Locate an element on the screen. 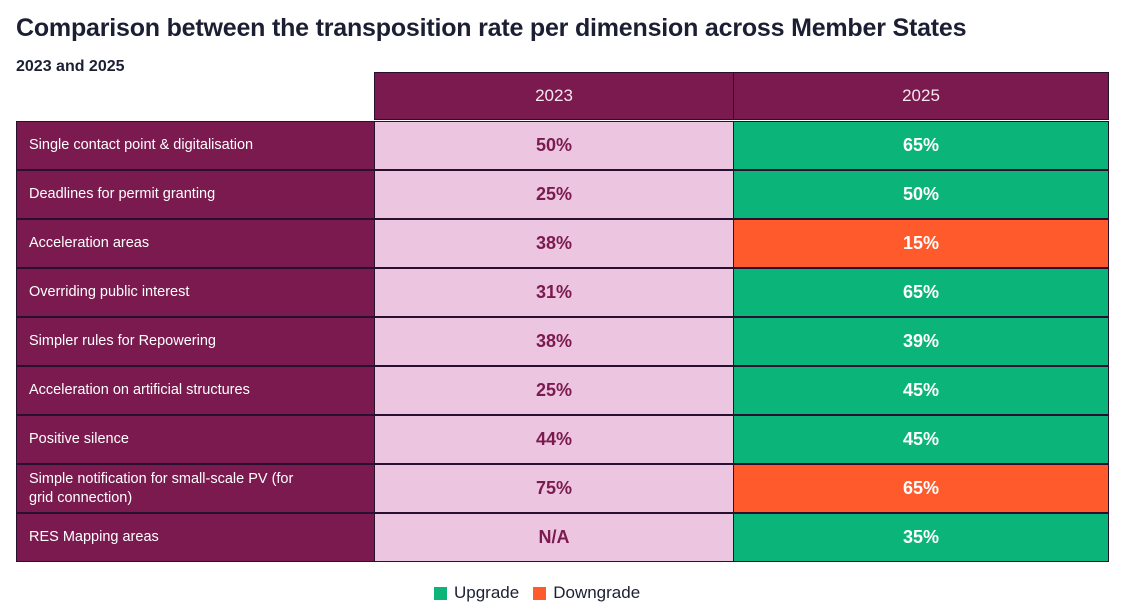 This screenshot has width=1121, height=607. table-row: RES Mapping areas N/A 35% is located at coordinates (562, 537).